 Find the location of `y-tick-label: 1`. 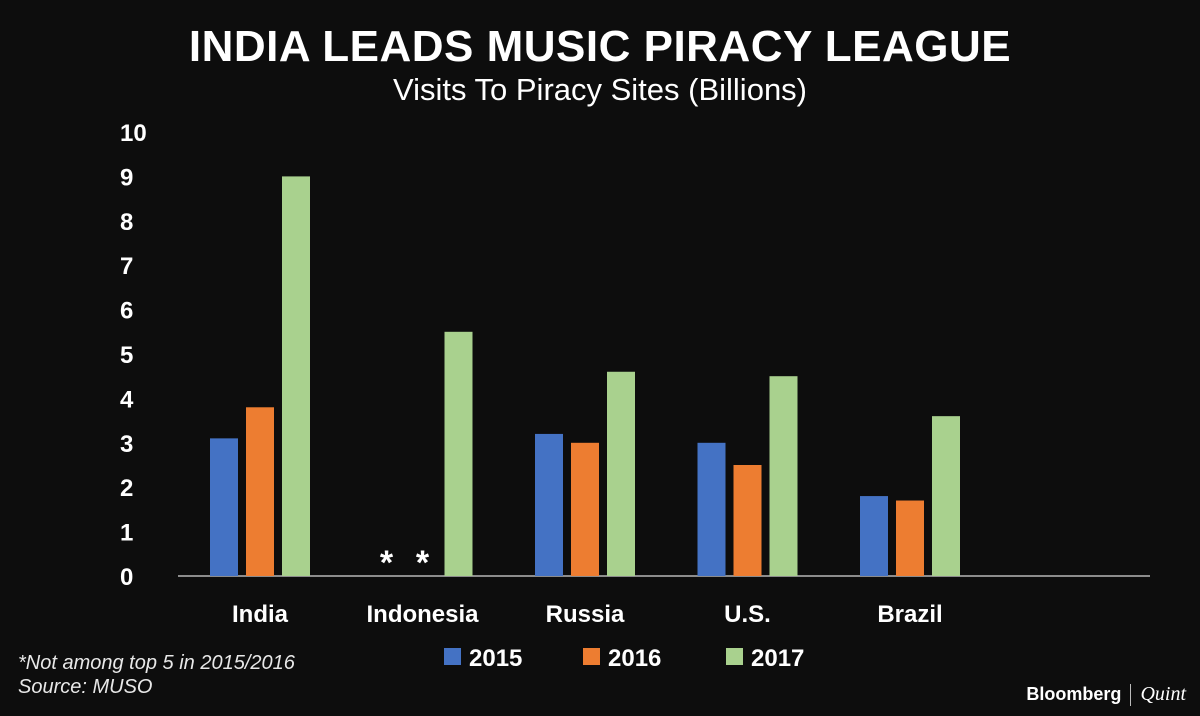

y-tick-label: 1 is located at coordinates (126, 533).